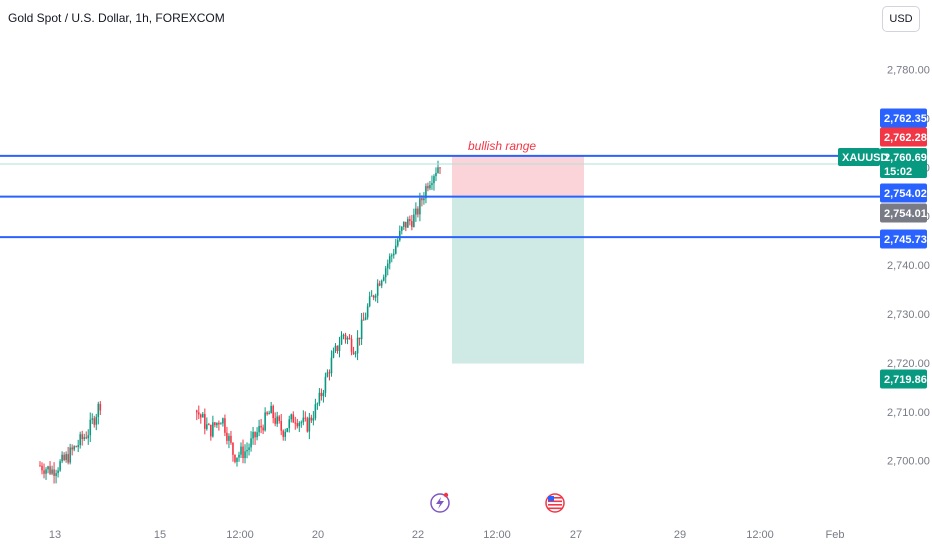 The height and width of the screenshot is (550, 932). What do you see at coordinates (518, 280) in the screenshot?
I see `take-profit-zone` at bounding box center [518, 280].